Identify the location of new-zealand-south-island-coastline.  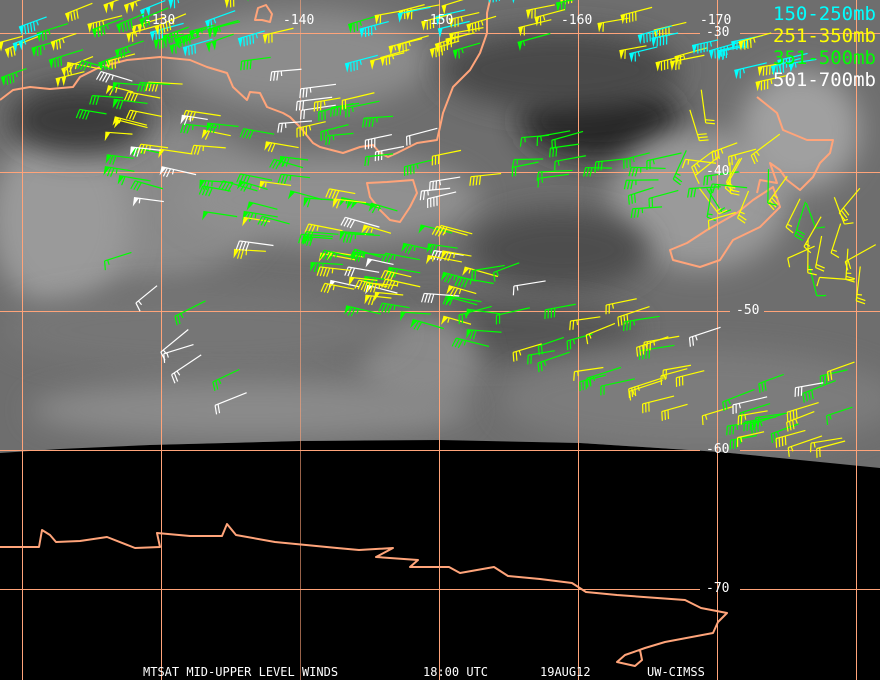
(725, 227).